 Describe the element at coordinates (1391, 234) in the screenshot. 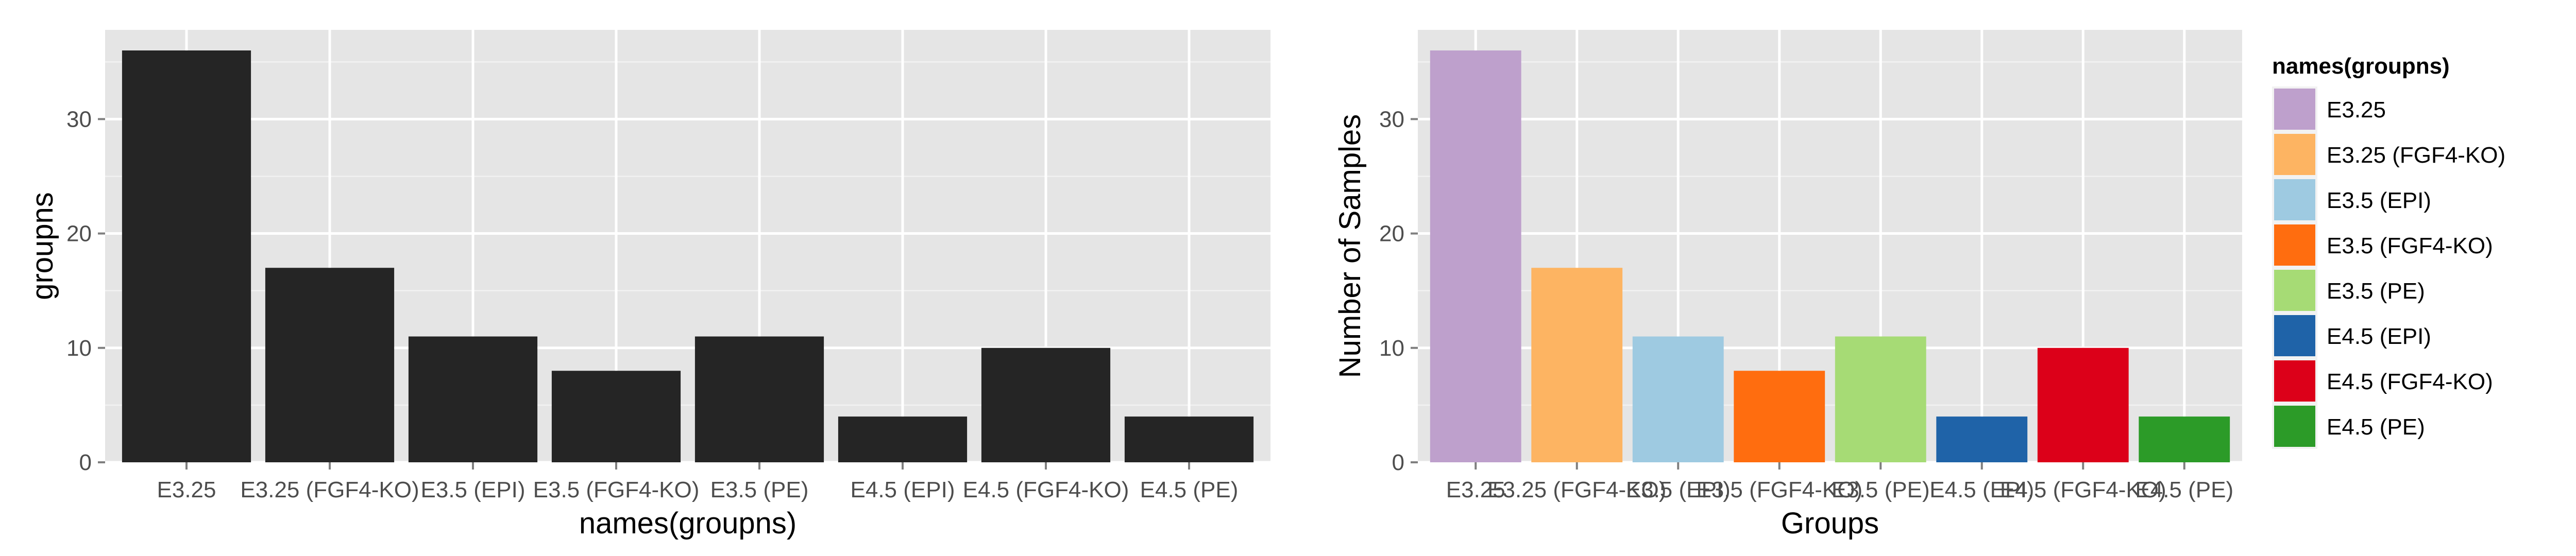

I see `right-y-tick-label: 20` at that location.